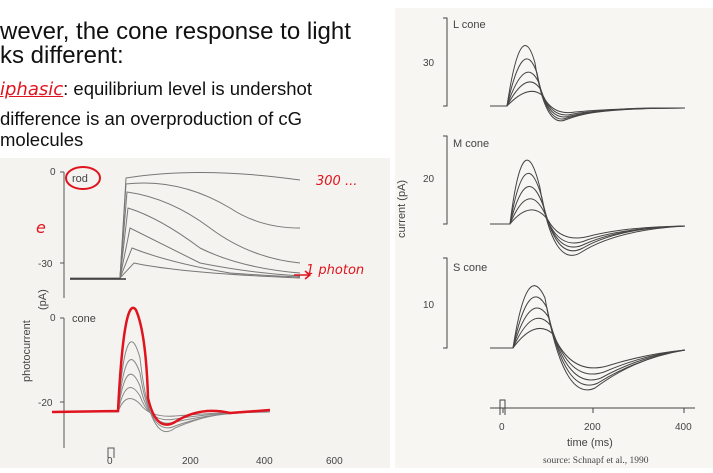 The height and width of the screenshot is (473, 713). Describe the element at coordinates (470, 268) in the screenshot. I see `s-cone-label: S cone` at that location.